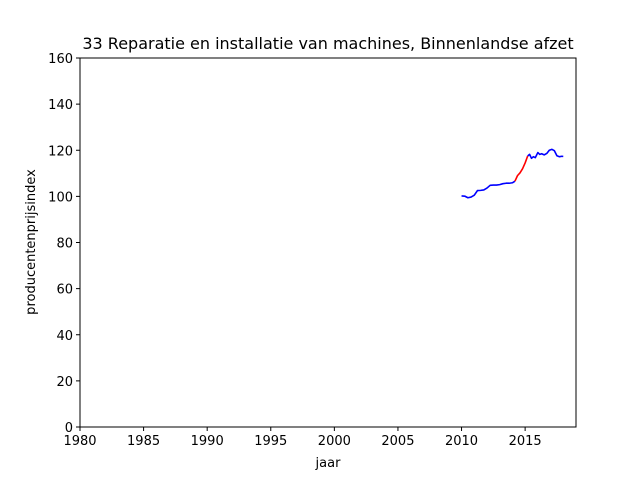 The image size is (640, 480). What do you see at coordinates (207, 441) in the screenshot?
I see `x-tick-label: 1990` at bounding box center [207, 441].